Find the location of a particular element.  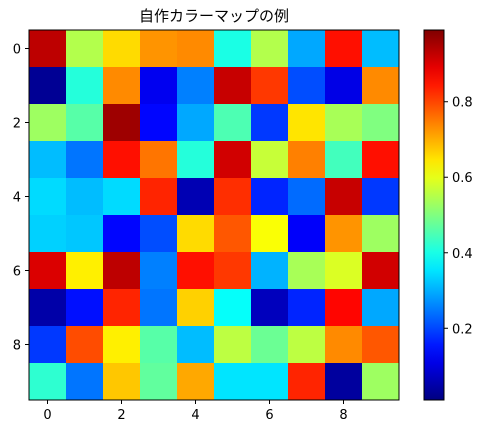

y-axis: 0 2 4 6 8 is located at coordinates (21, 198).